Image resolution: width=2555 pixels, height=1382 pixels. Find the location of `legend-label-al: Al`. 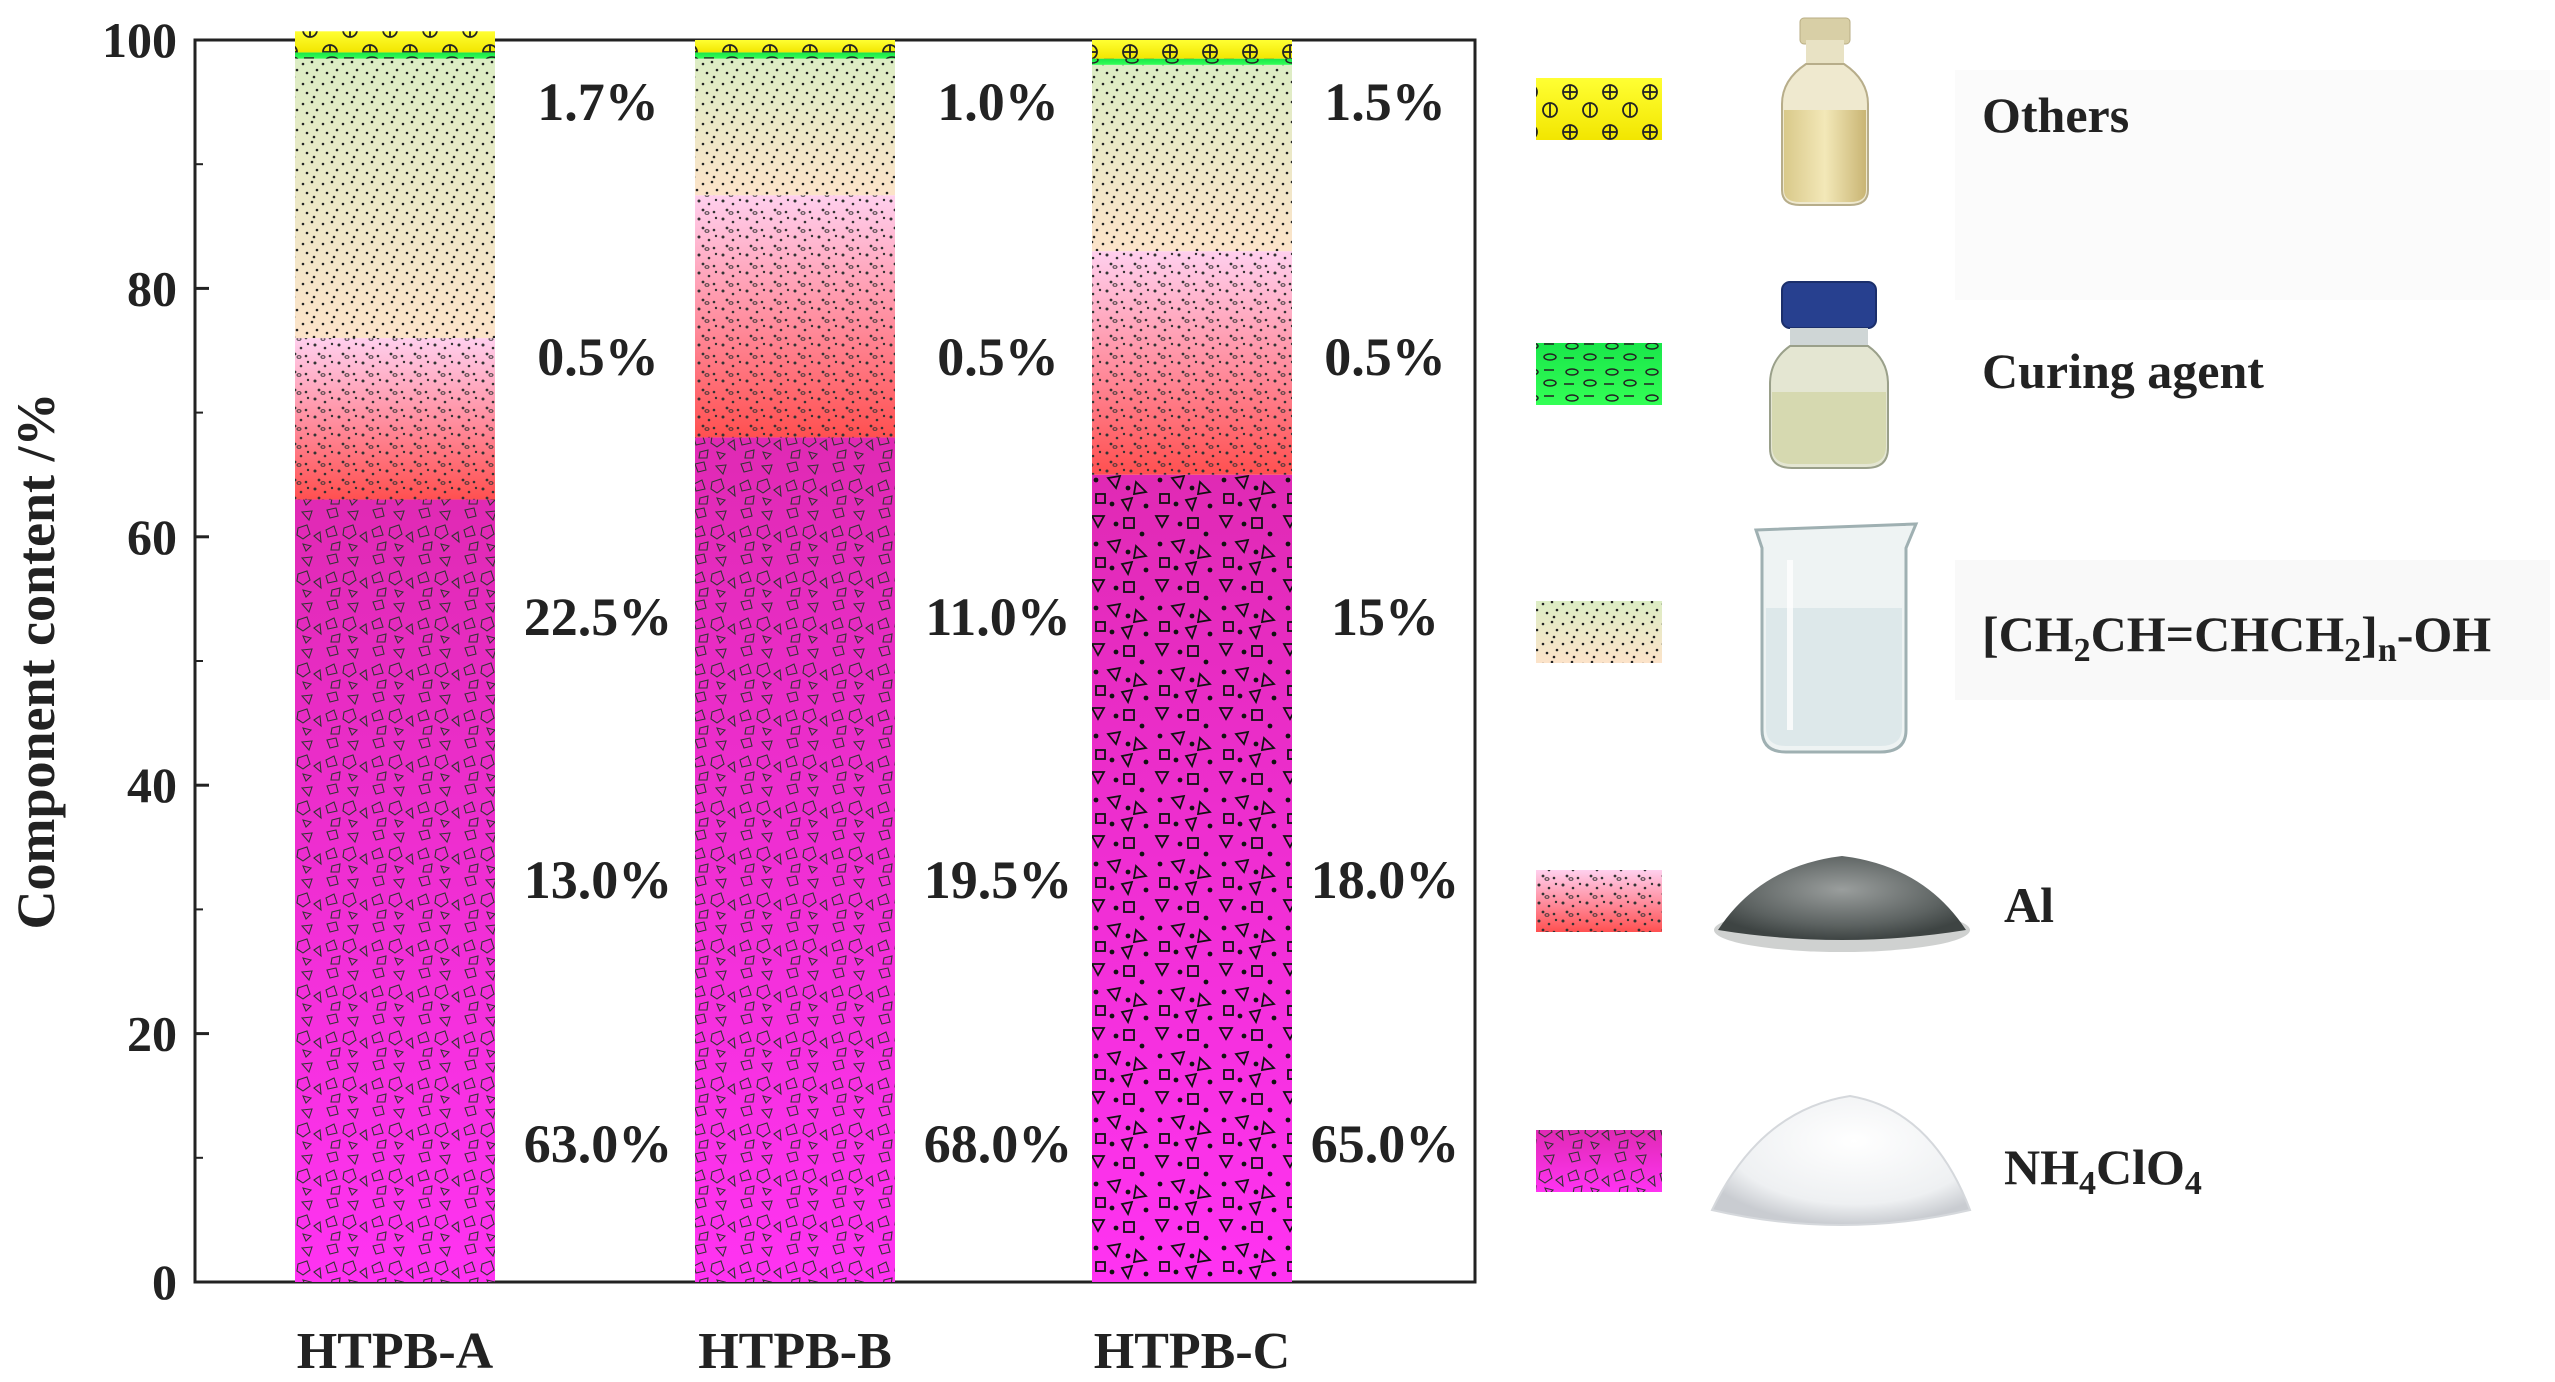

legend-label-al: Al is located at coordinates (2029, 905).